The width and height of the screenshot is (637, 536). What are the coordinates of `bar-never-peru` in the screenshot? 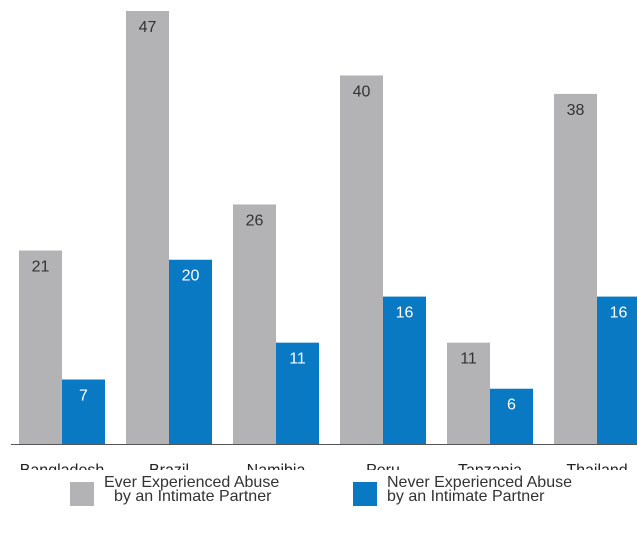 It's located at (404, 370).